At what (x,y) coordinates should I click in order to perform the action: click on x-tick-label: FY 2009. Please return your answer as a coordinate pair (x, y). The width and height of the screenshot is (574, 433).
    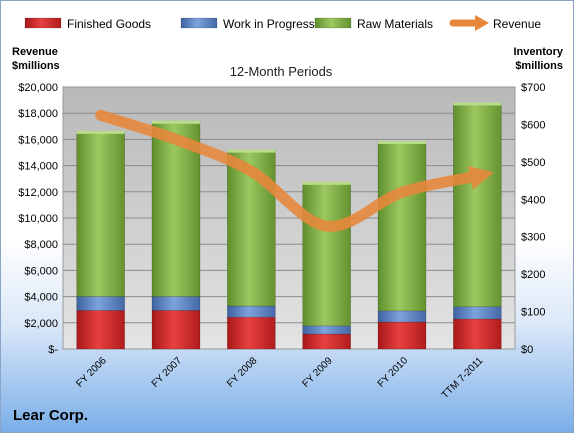
    Looking at the image, I should click on (317, 372).